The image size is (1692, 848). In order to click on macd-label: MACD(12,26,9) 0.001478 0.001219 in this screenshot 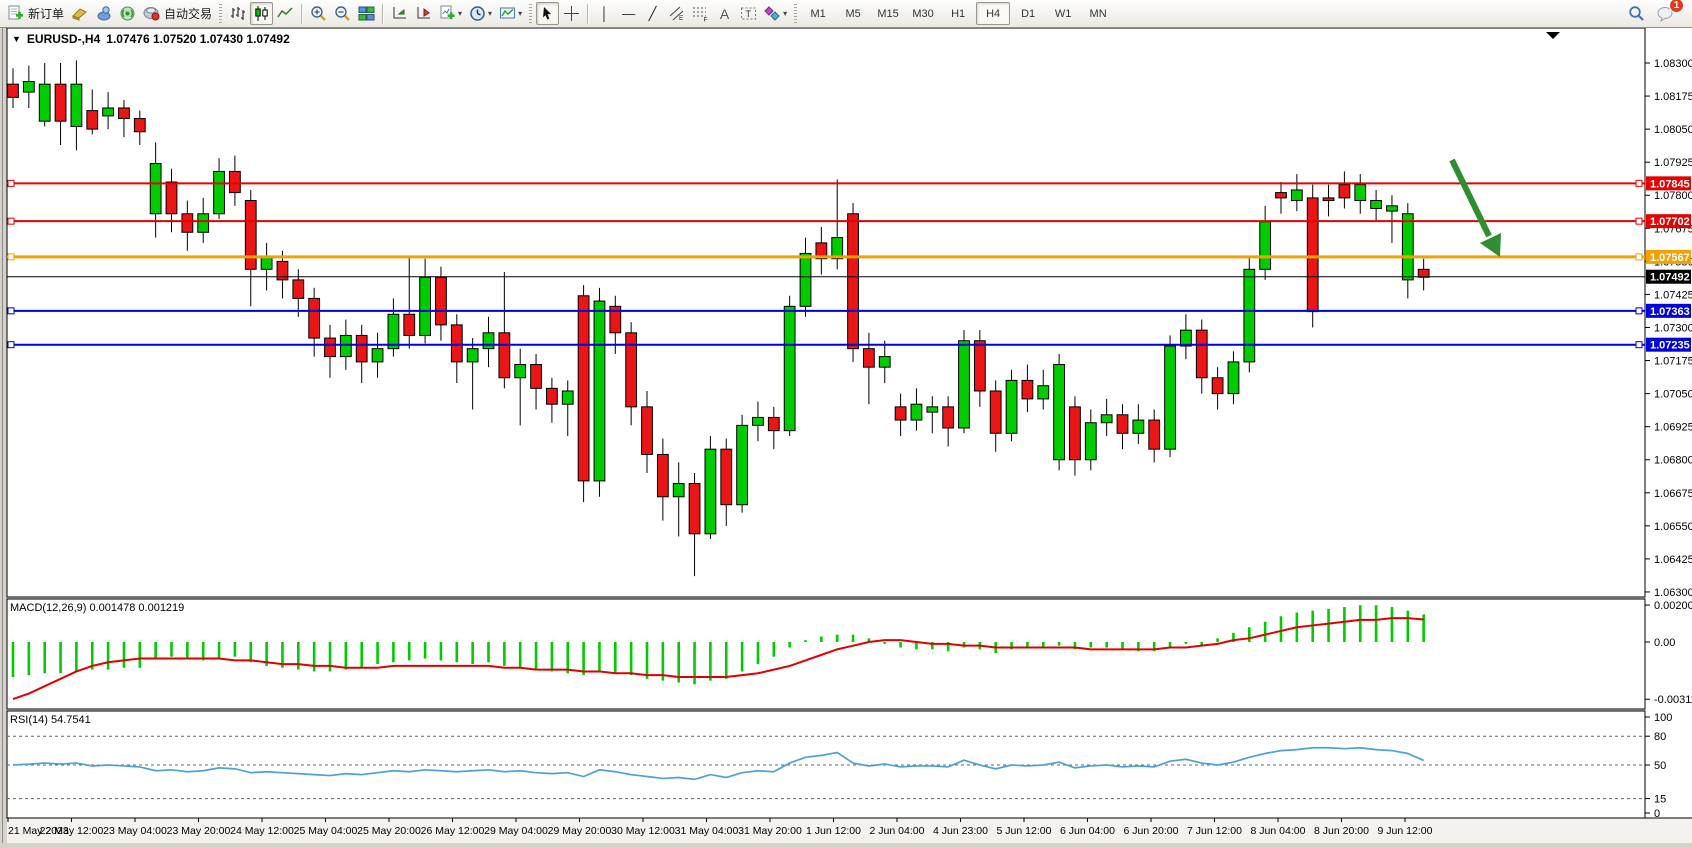, I will do `click(97, 608)`.